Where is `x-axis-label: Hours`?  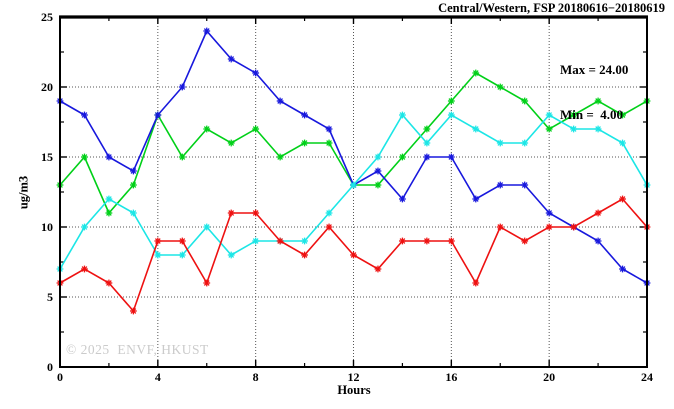 x-axis-label: Hours is located at coordinates (354, 390).